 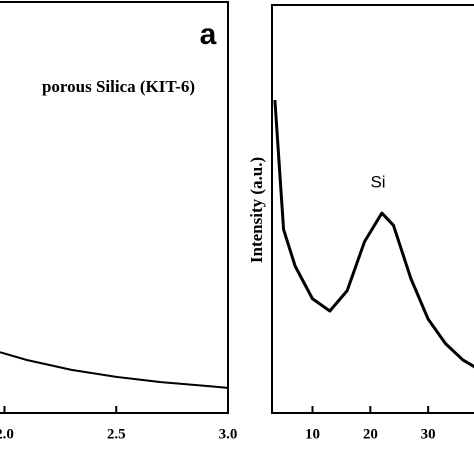 What do you see at coordinates (114, 370) in the screenshot?
I see `data-line` at bounding box center [114, 370].